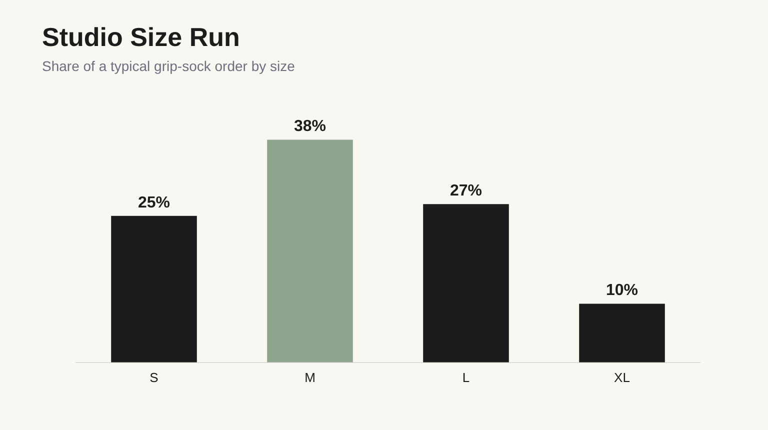 The height and width of the screenshot is (430, 768). What do you see at coordinates (168, 66) in the screenshot?
I see `chart-subtitle: Share of a typical grip-sock order by size` at bounding box center [168, 66].